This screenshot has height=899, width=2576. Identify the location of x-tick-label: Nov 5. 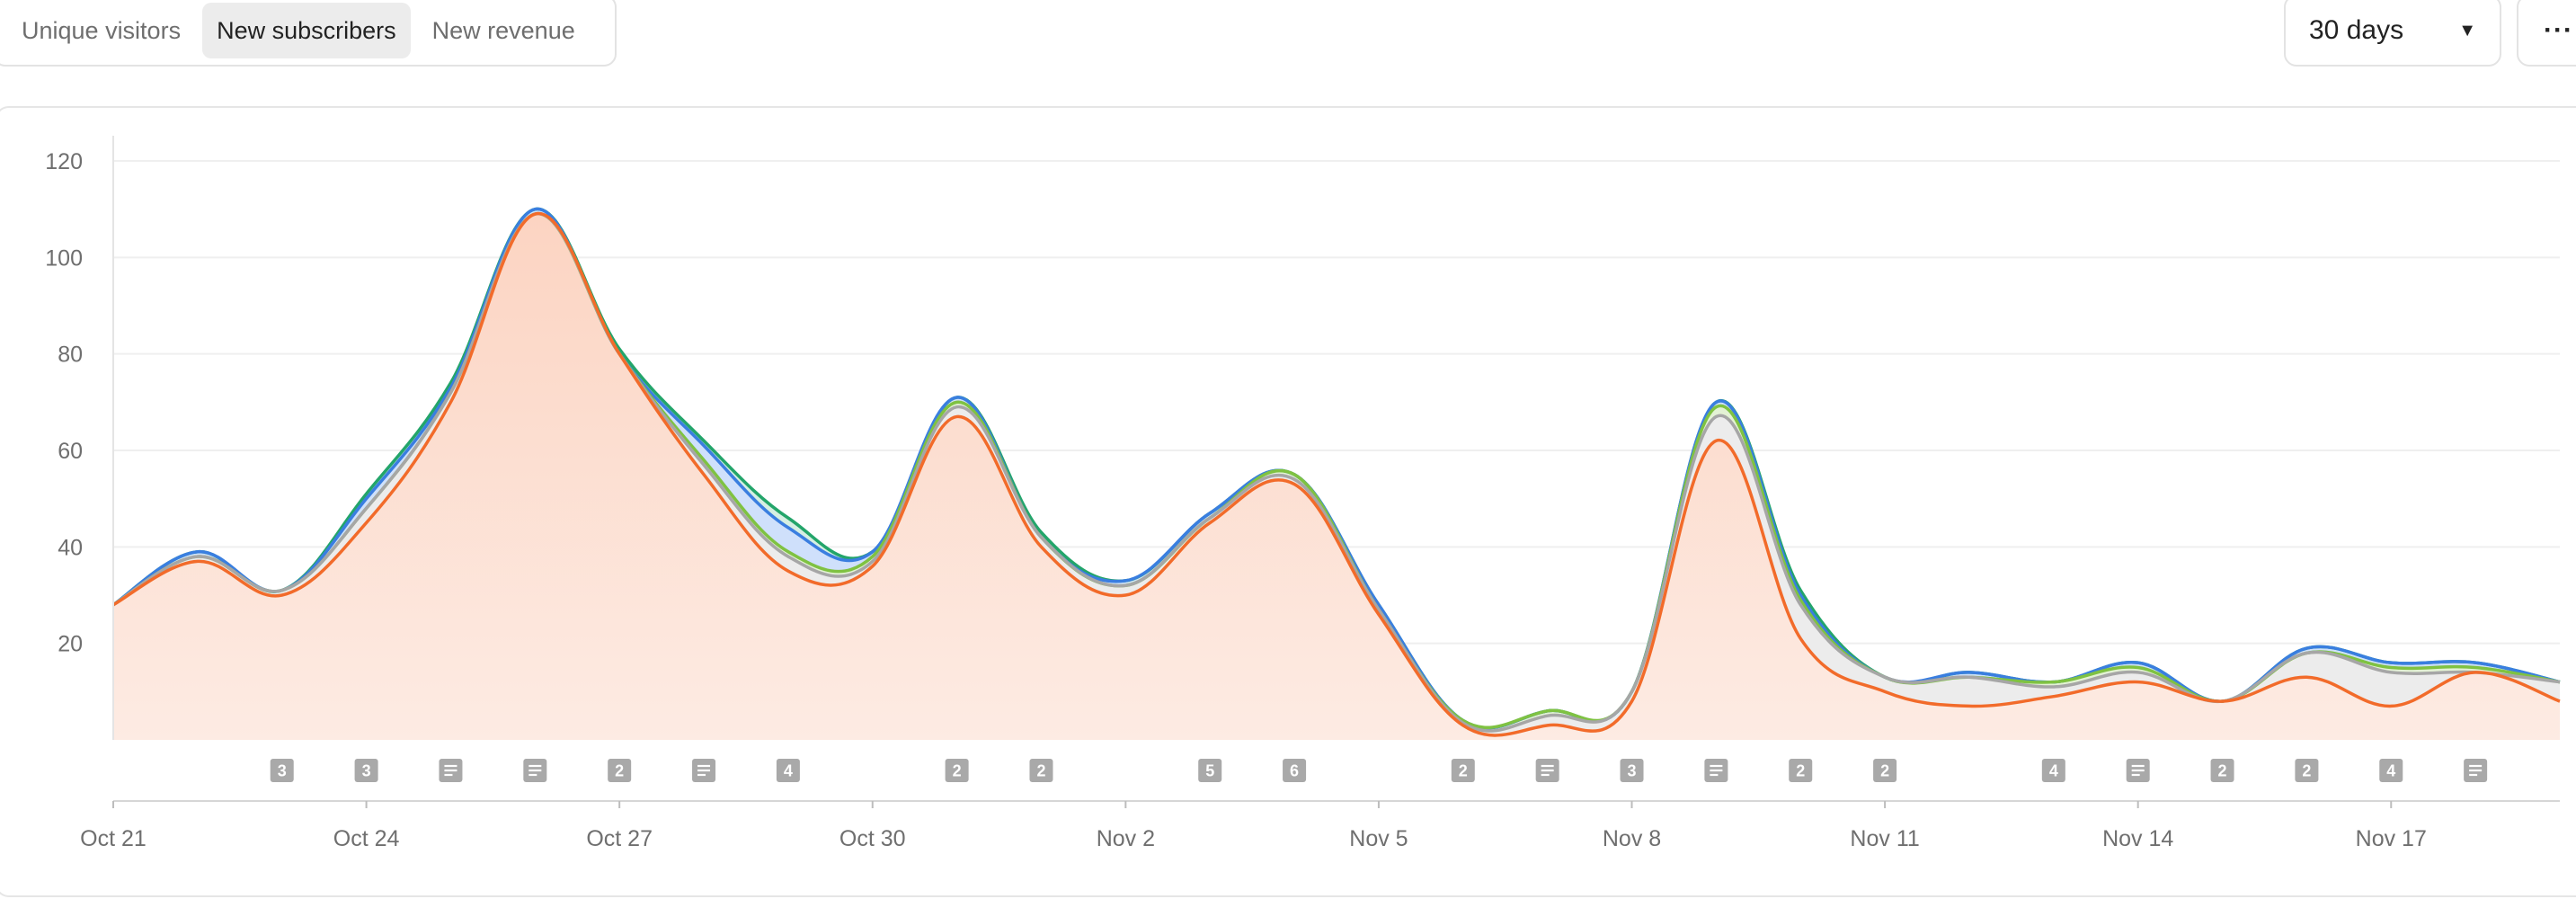
(1378, 838).